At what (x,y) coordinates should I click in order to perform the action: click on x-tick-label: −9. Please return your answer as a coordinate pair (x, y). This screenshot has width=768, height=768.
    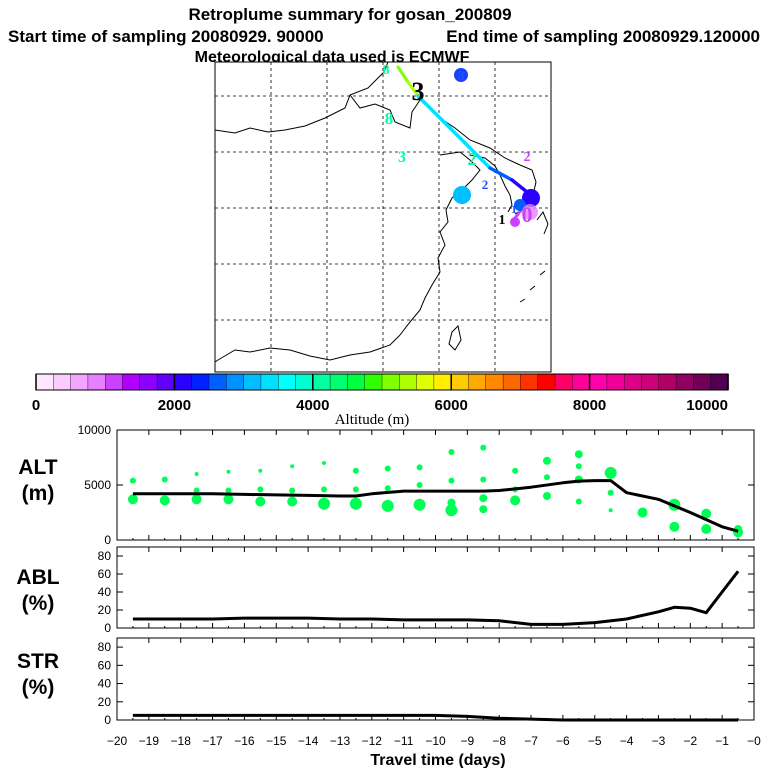
    Looking at the image, I should click on (468, 741).